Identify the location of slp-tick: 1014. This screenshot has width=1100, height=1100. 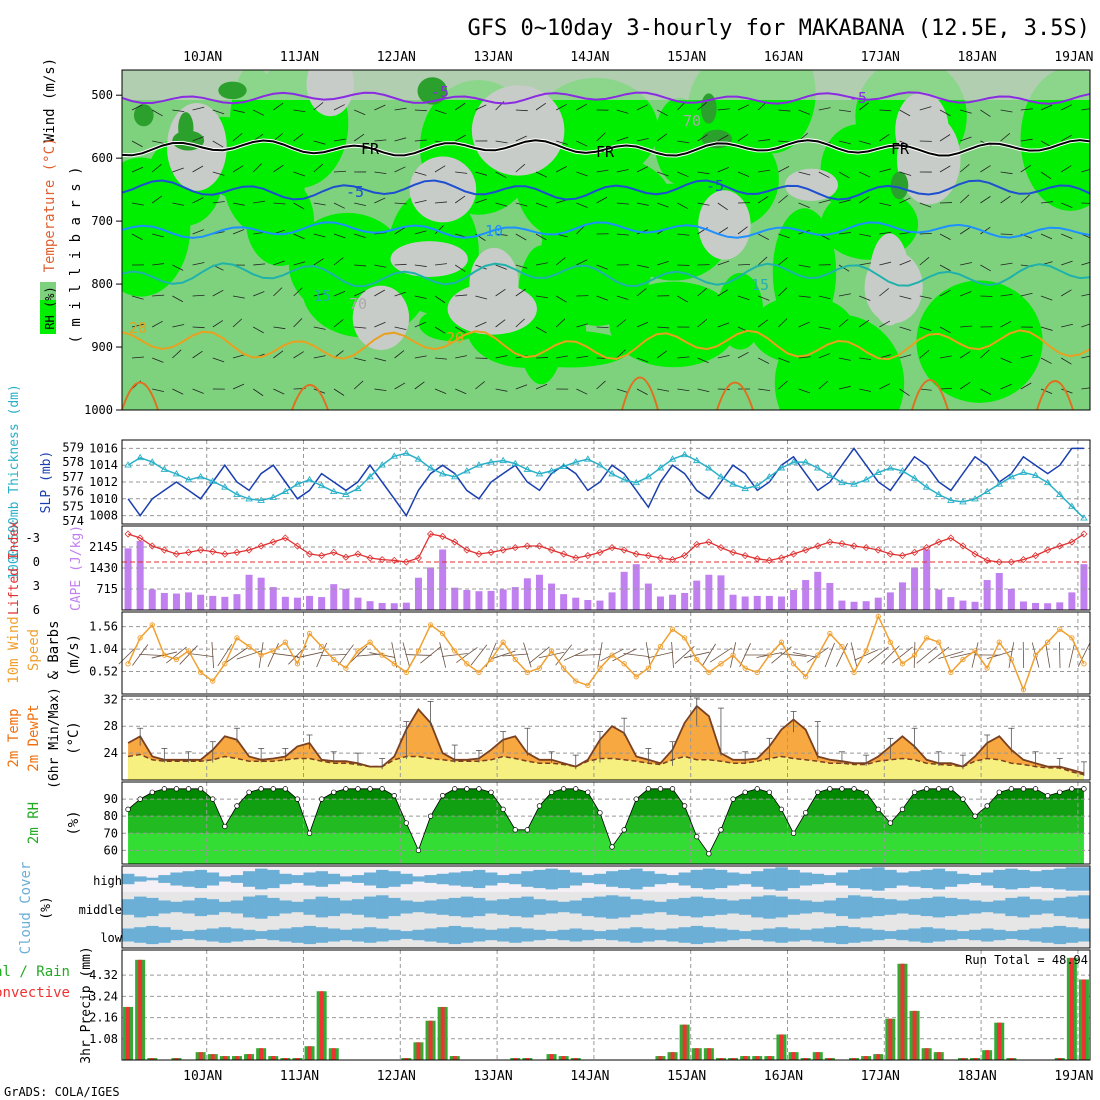
(103, 465).